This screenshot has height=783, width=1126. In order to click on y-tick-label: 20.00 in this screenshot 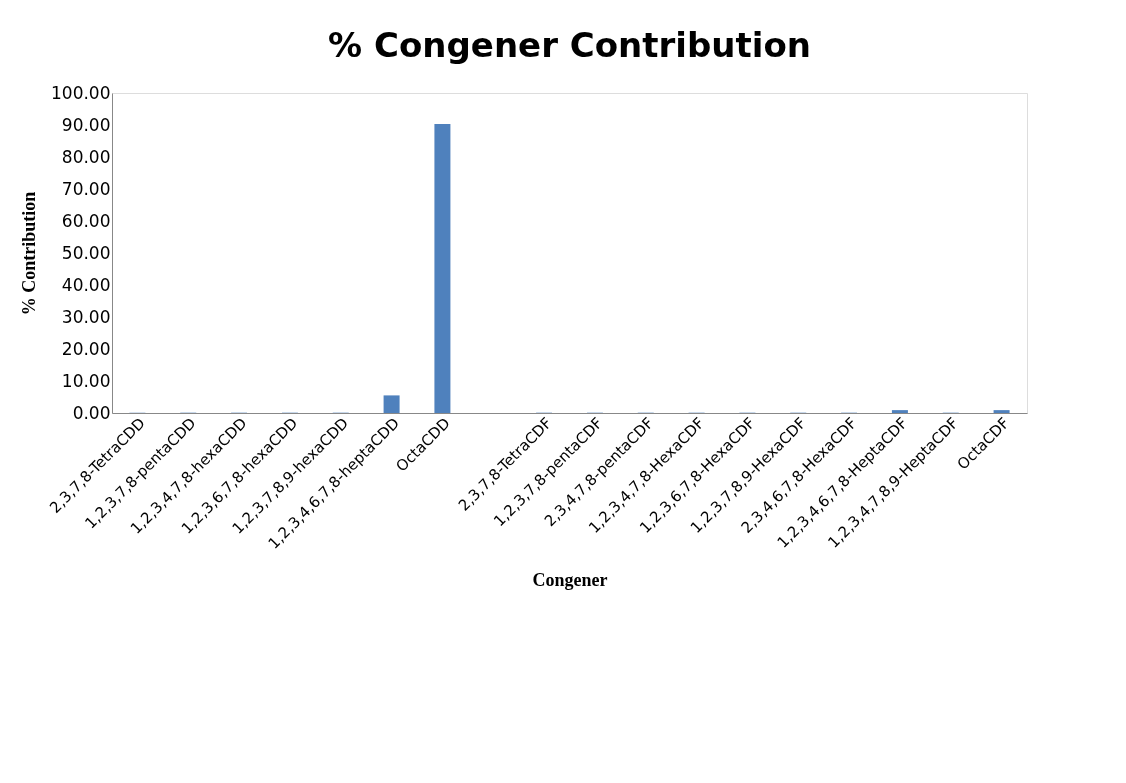, I will do `click(86, 348)`.